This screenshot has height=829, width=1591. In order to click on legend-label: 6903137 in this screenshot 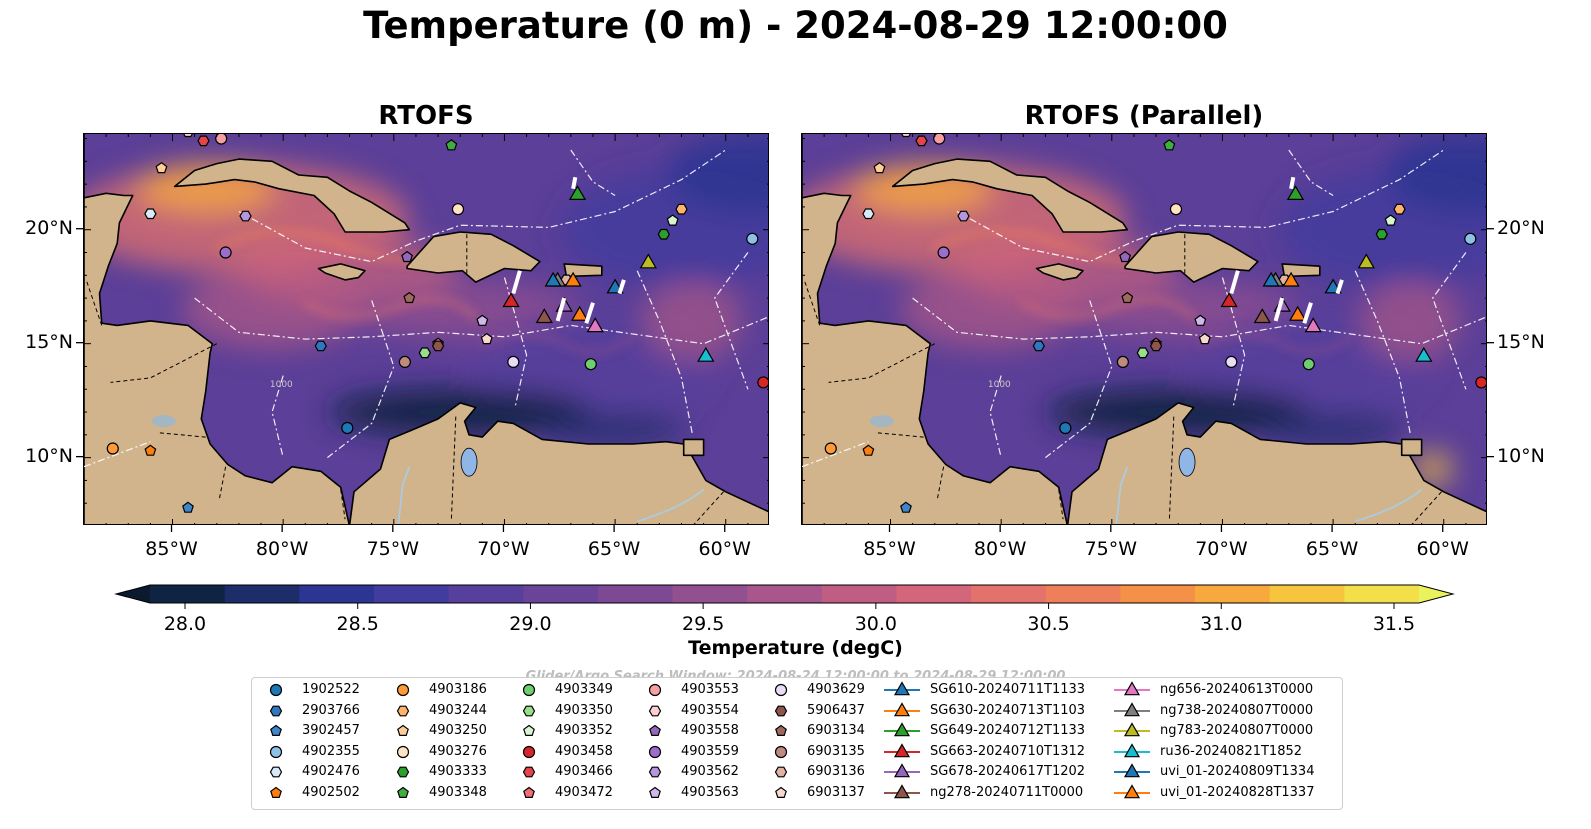, I will do `click(836, 792)`.